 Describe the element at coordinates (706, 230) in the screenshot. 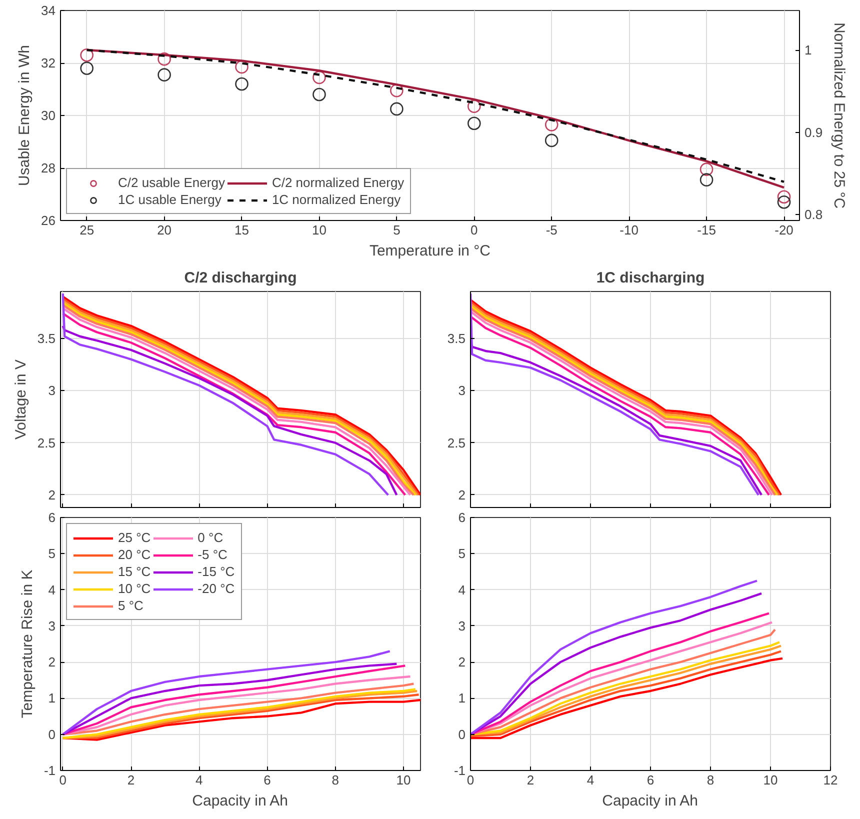

I see `x-tick-label: -15` at that location.